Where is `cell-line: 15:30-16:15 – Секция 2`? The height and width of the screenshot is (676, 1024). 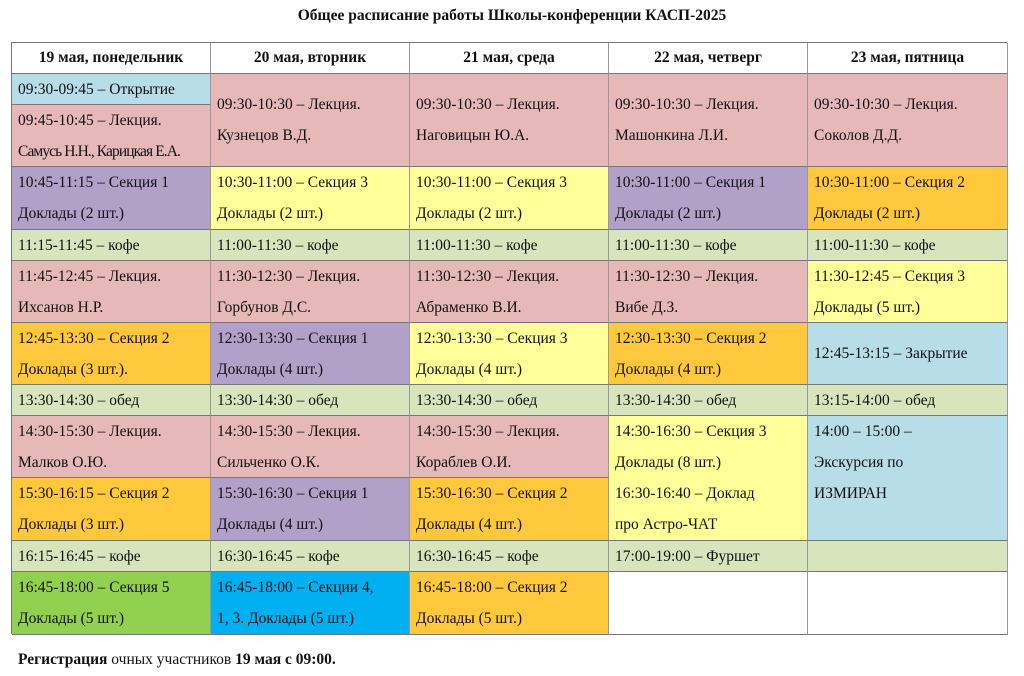
cell-line: 15:30-16:15 – Секция 2 is located at coordinates (94, 493).